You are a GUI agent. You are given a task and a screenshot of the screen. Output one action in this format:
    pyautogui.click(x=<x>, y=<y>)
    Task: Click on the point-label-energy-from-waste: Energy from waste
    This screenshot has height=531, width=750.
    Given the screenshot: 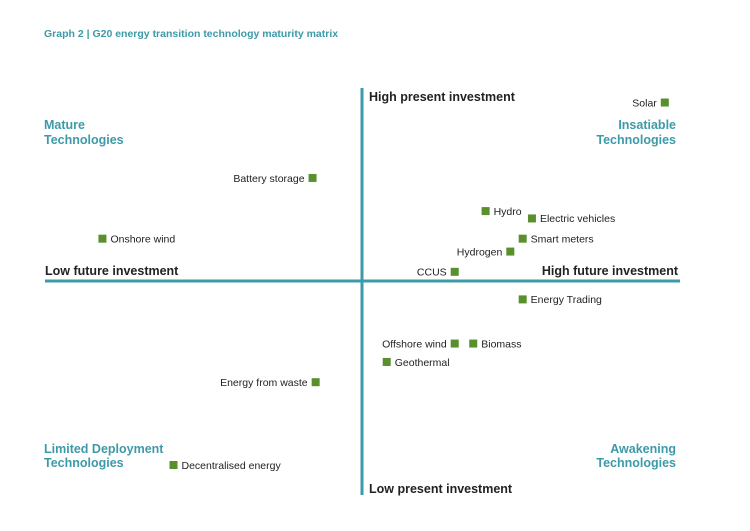 What is the action you would take?
    pyautogui.click(x=264, y=383)
    